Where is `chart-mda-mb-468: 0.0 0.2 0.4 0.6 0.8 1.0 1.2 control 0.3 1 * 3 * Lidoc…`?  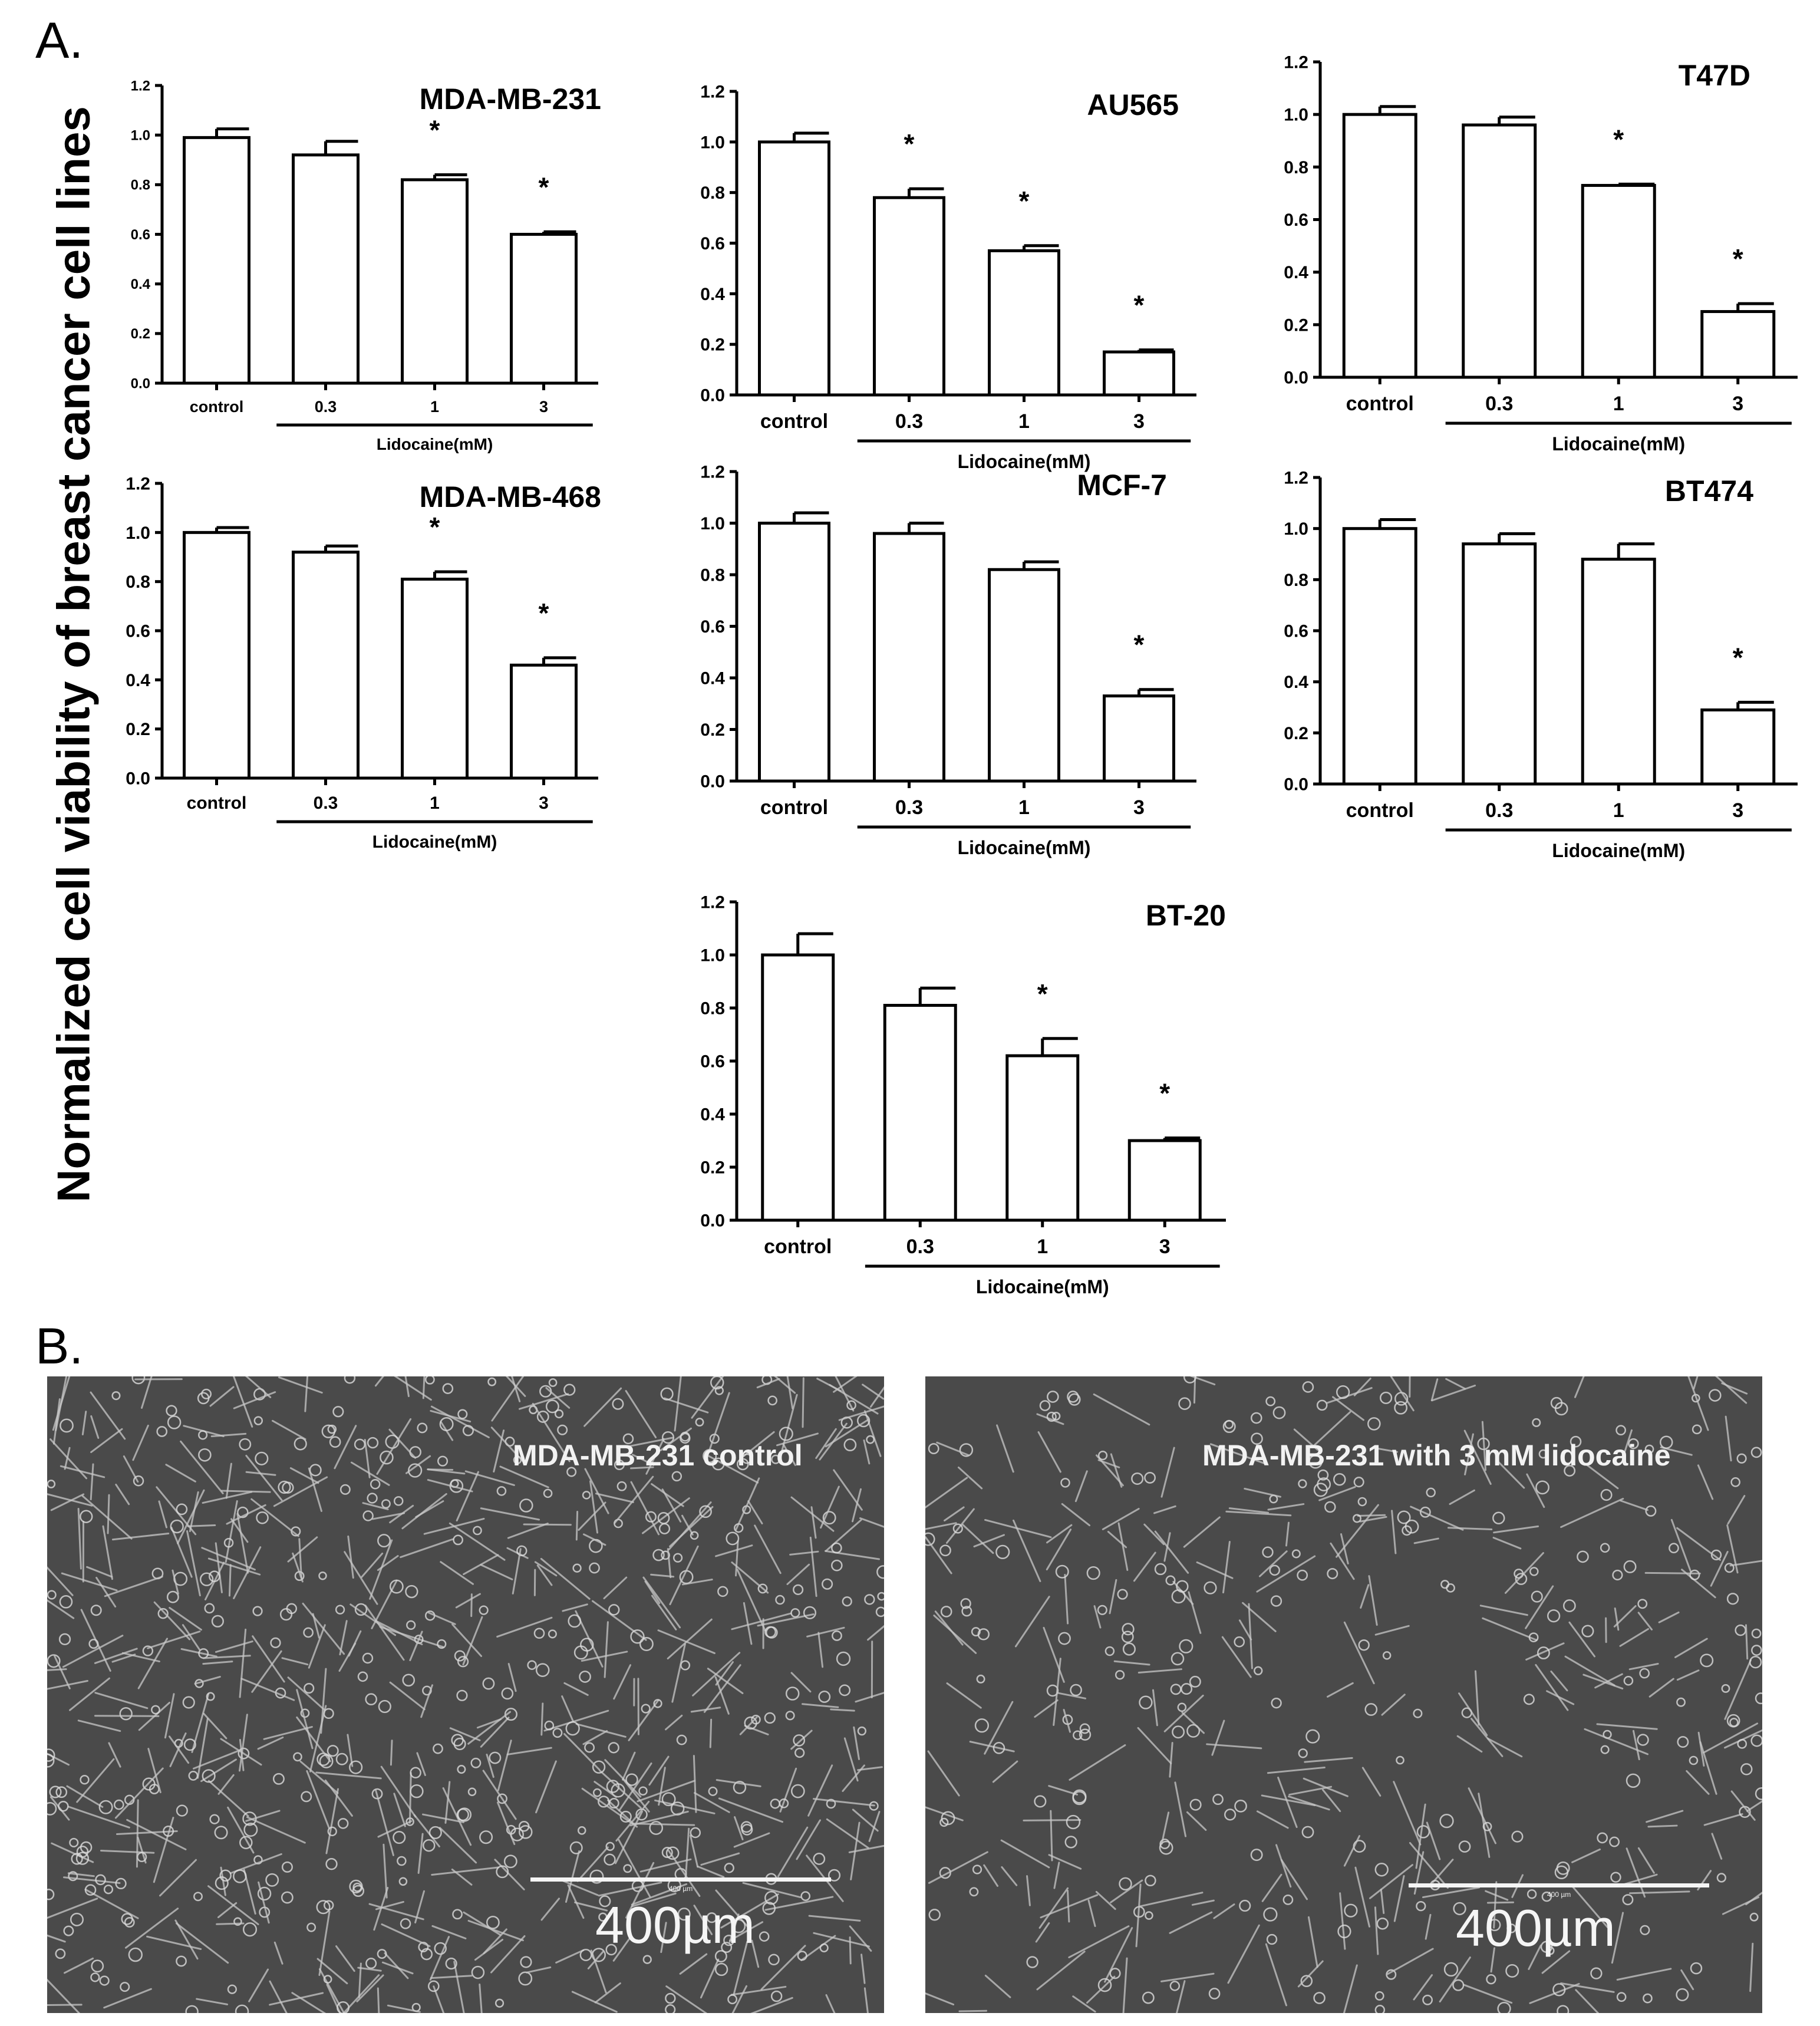
chart-mda-mb-468: 0.0 0.2 0.4 0.6 0.8 1.0 1.2 control 0.3 1 * 3 * Lidoc… is located at coordinates (363, 663).